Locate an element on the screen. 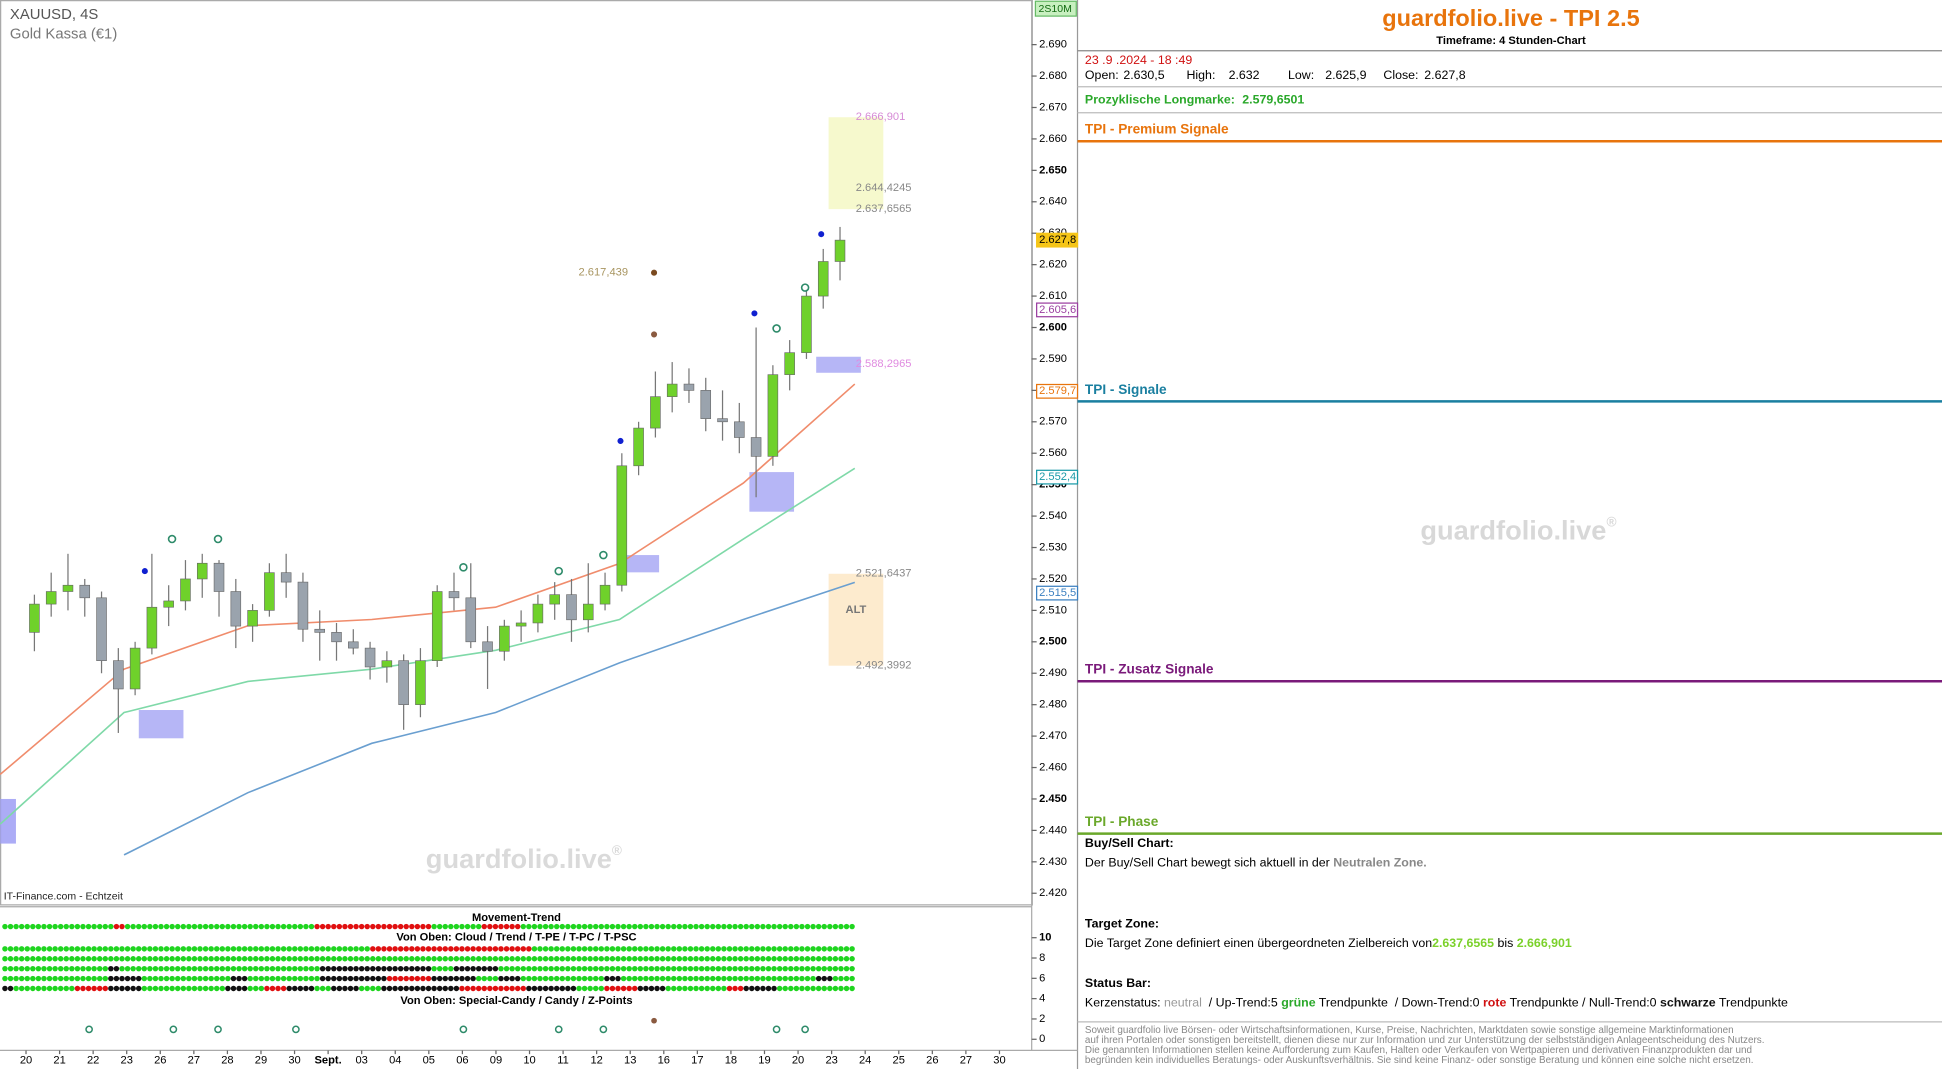  indicator-tick-label: 4 is located at coordinates (1042, 999).